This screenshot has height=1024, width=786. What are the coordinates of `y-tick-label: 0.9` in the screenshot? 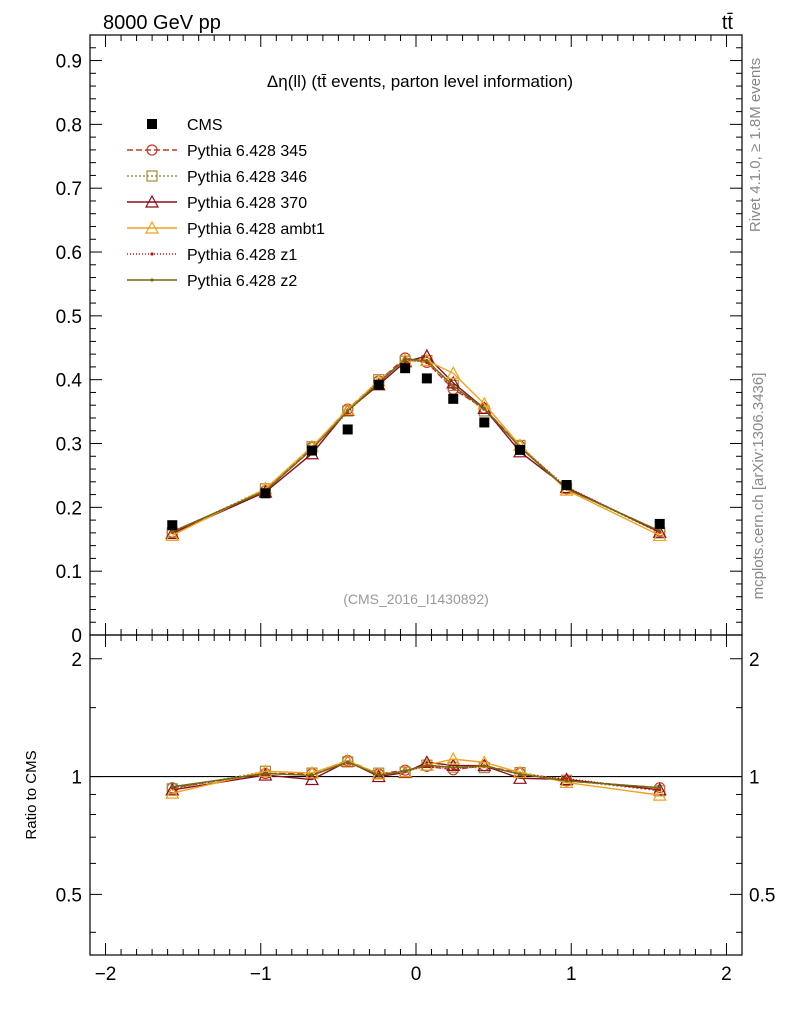 It's located at (69, 62).